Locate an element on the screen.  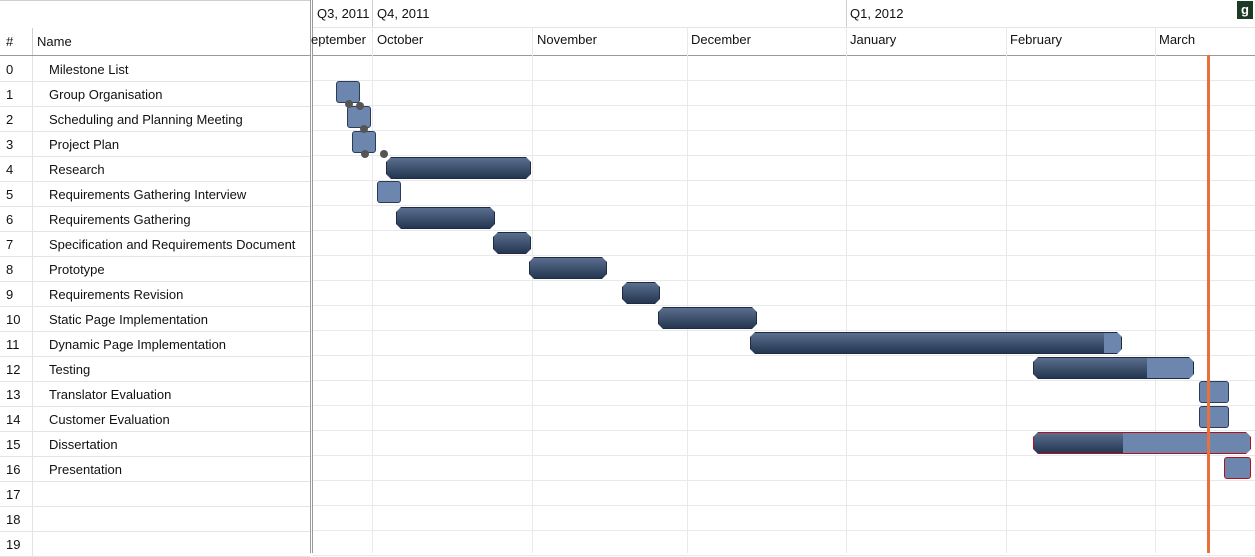
gantt-app-icon: g is located at coordinates (1245, 10).